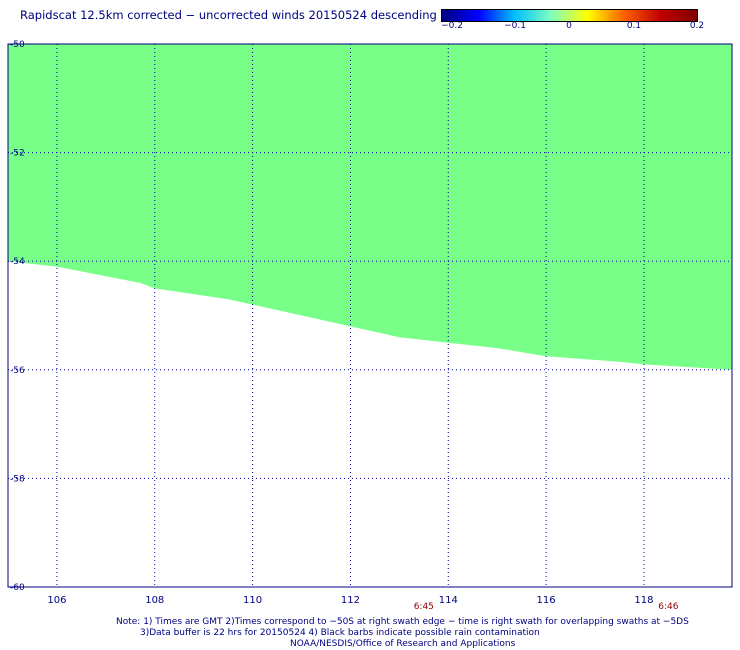 Image resolution: width=740 pixels, height=650 pixels. What do you see at coordinates (515, 26) in the screenshot?
I see `colorbar-tick-label: −0.1` at bounding box center [515, 26].